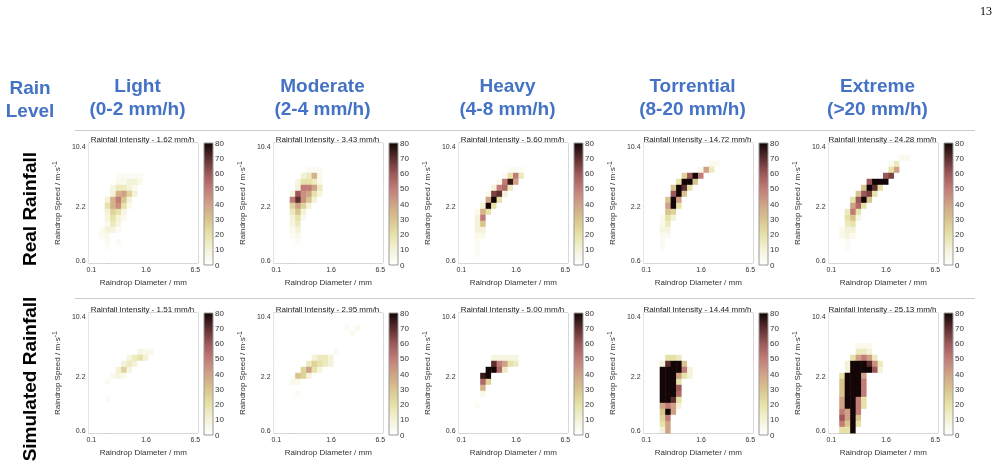  I want to click on text: Heavy (4-8 mm/h), so click(507, 97).